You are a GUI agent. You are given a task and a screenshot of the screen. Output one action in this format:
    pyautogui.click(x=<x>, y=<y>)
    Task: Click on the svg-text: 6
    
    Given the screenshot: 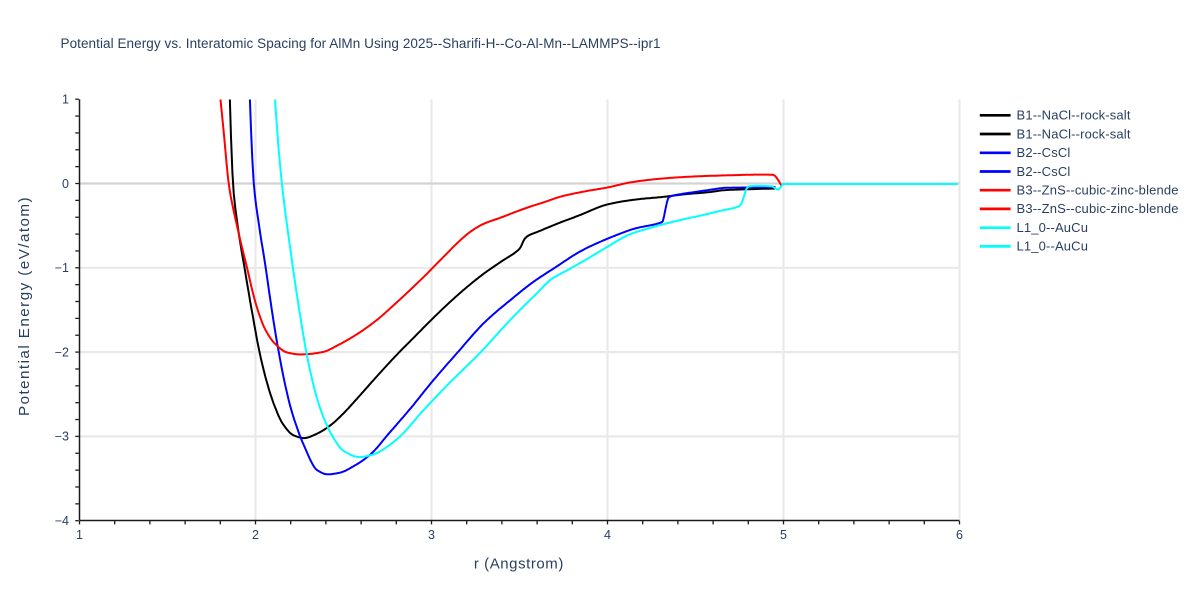 What is the action you would take?
    pyautogui.click(x=959, y=535)
    